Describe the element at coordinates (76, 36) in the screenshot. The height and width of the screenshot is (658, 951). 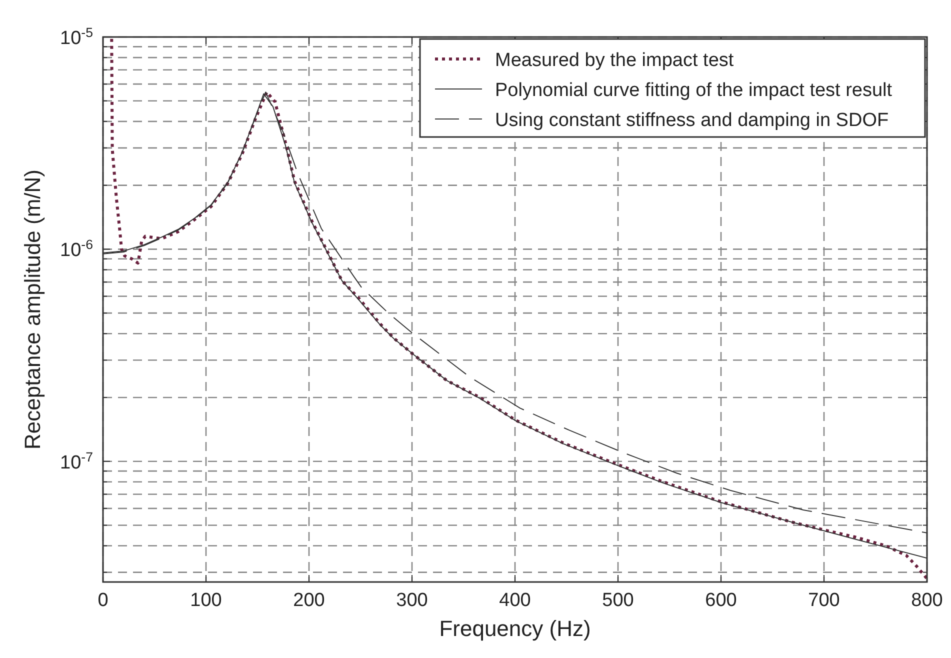
I see `y-tick-label: 10$^{-5}$` at that location.